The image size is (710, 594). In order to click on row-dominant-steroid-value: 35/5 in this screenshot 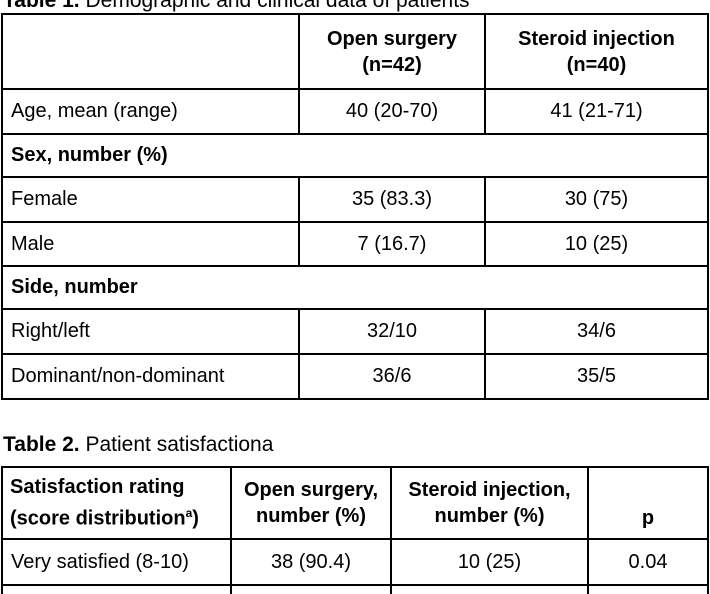, I will do `click(596, 376)`.